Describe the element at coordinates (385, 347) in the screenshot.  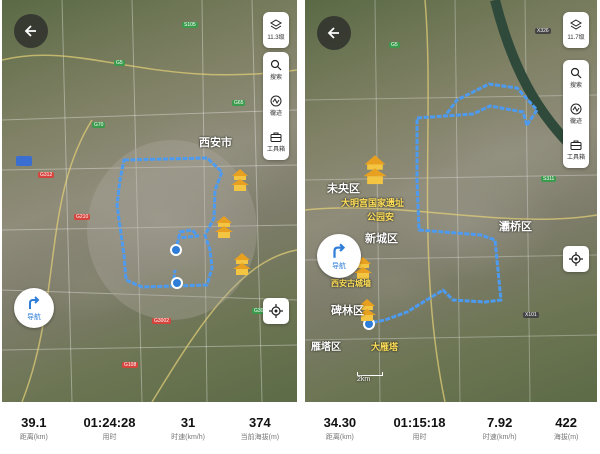
I see `poi-label: 大雁塔` at that location.